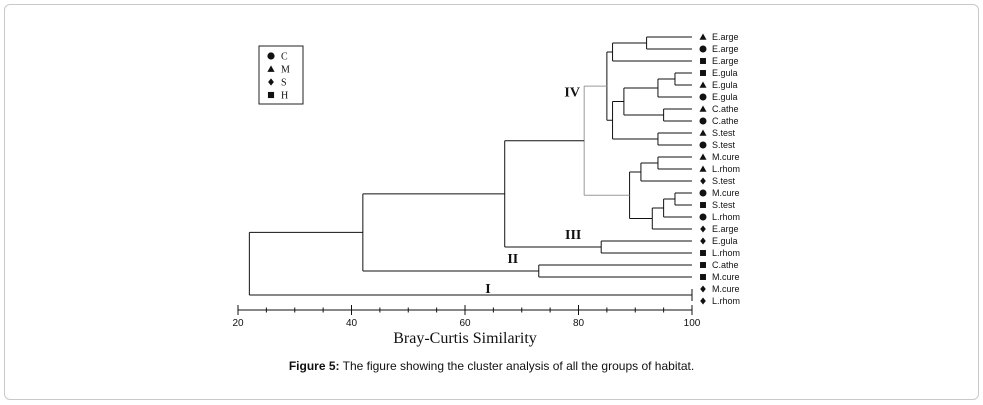 Image resolution: width=983 pixels, height=405 pixels. What do you see at coordinates (284, 57) in the screenshot?
I see `legend-label: C` at bounding box center [284, 57].